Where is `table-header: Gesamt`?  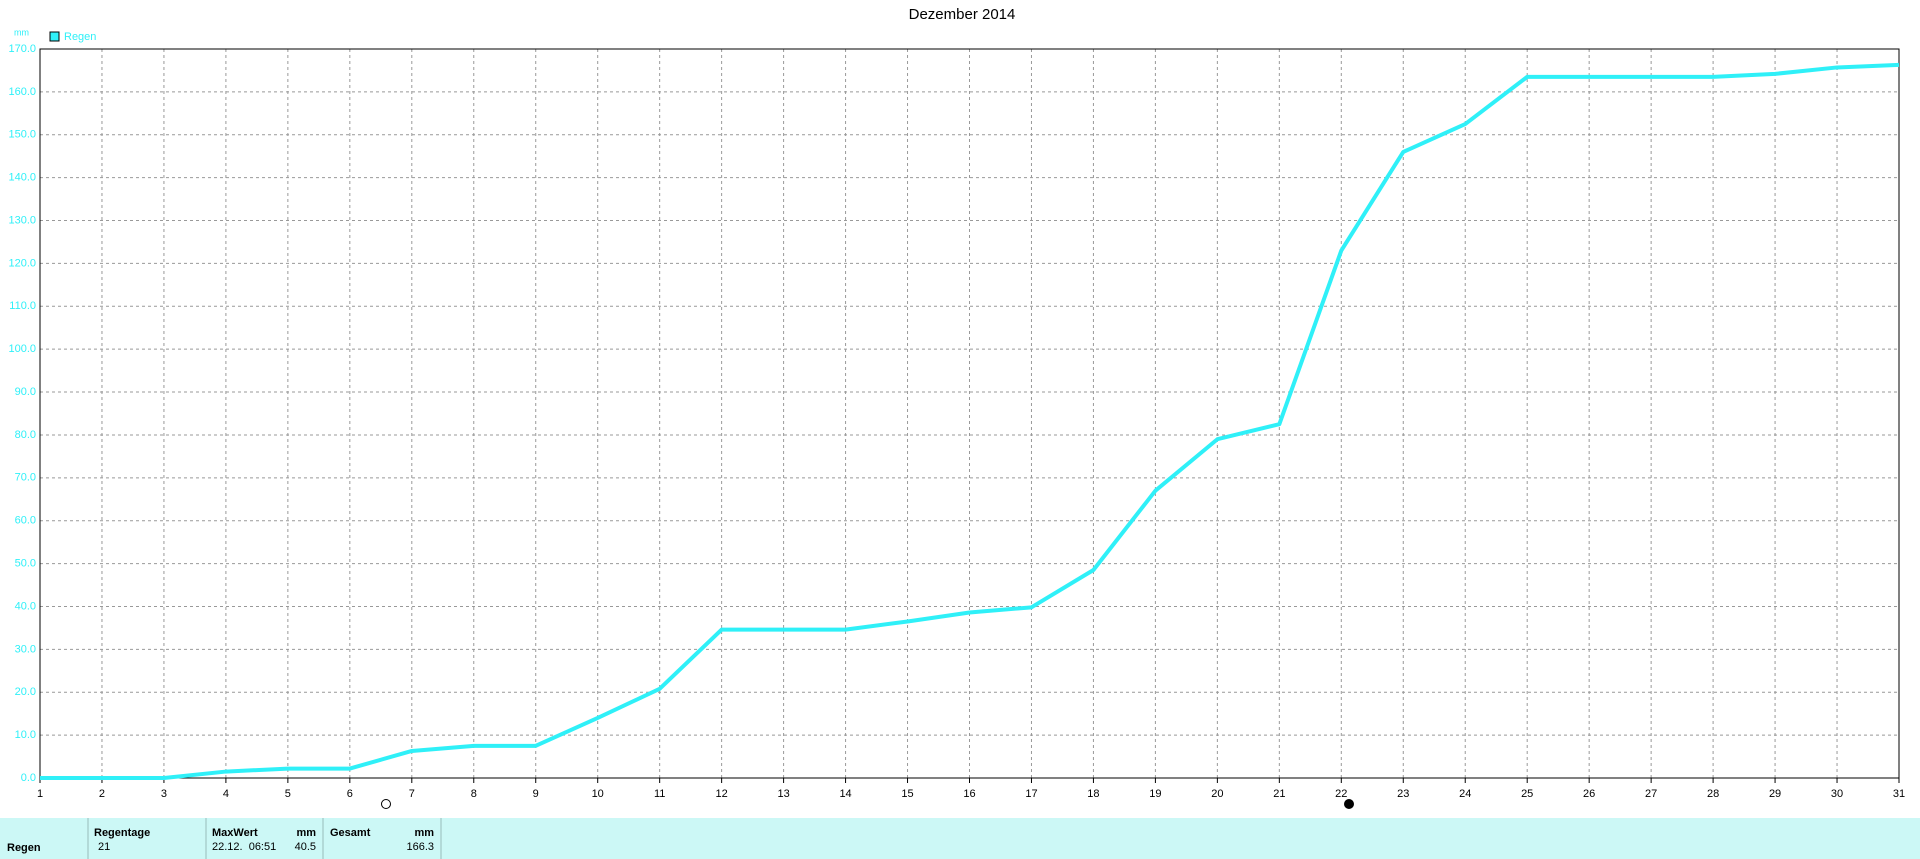 table-header: Gesamt is located at coordinates (350, 833).